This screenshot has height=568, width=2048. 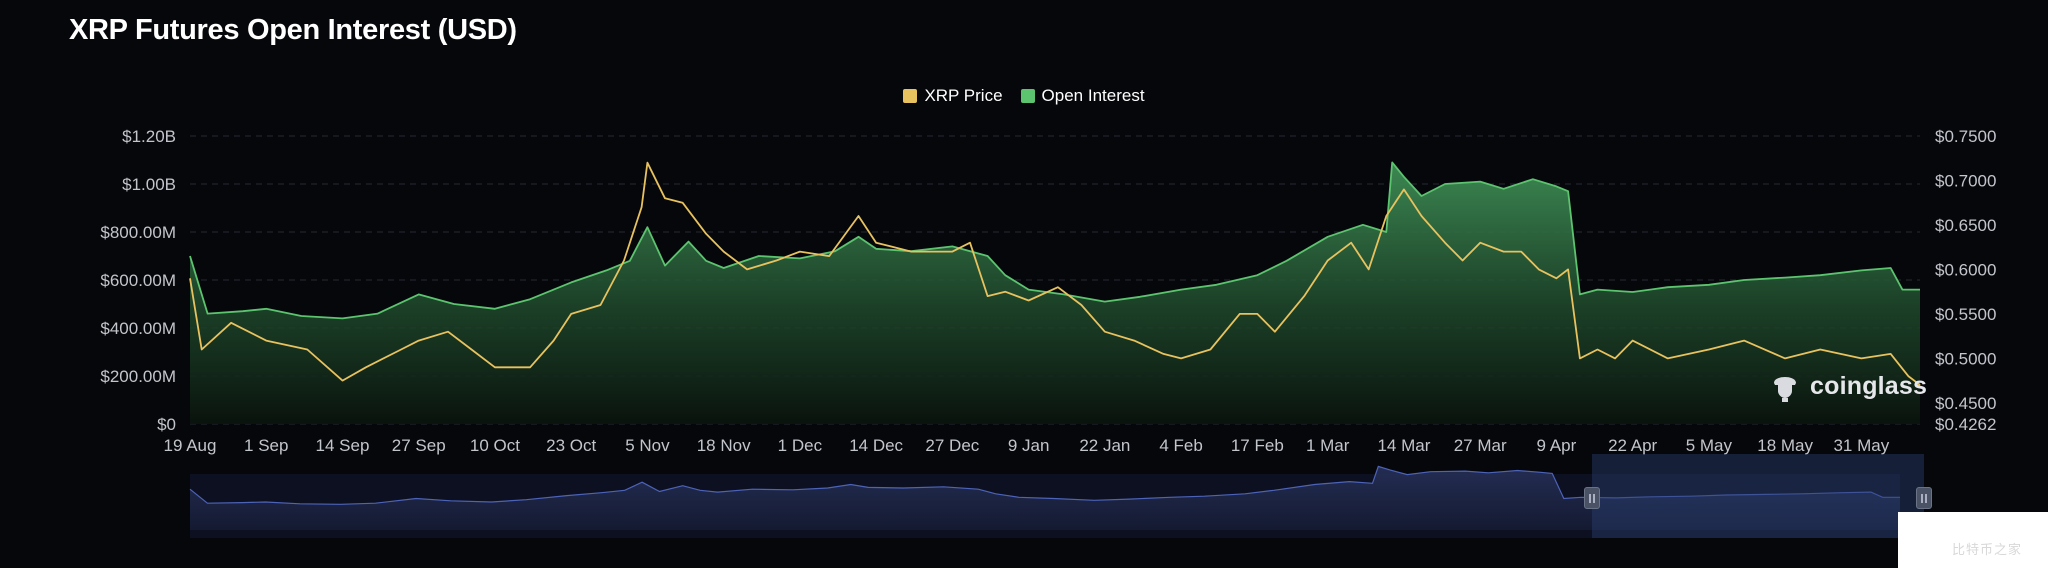 I want to click on x-tick-label: 22 Jan, so click(x=1104, y=445).